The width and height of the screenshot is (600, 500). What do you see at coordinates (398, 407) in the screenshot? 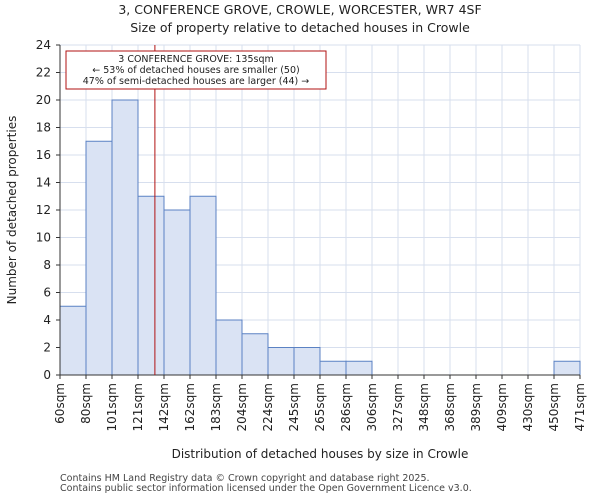
I see `x-tick-label: 327sqm` at bounding box center [398, 407].